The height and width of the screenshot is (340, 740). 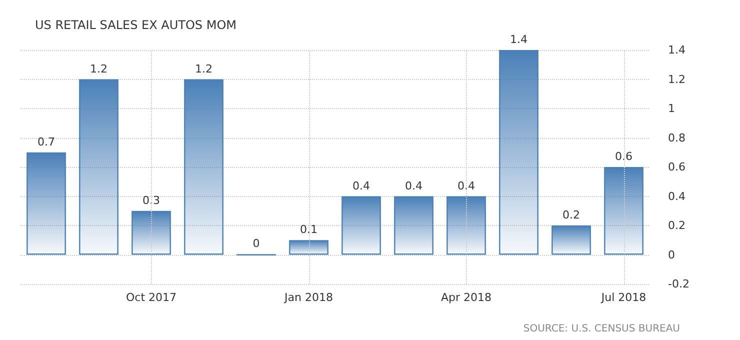 What do you see at coordinates (677, 225) in the screenshot?
I see `y-tick-label: 0.2` at bounding box center [677, 225].